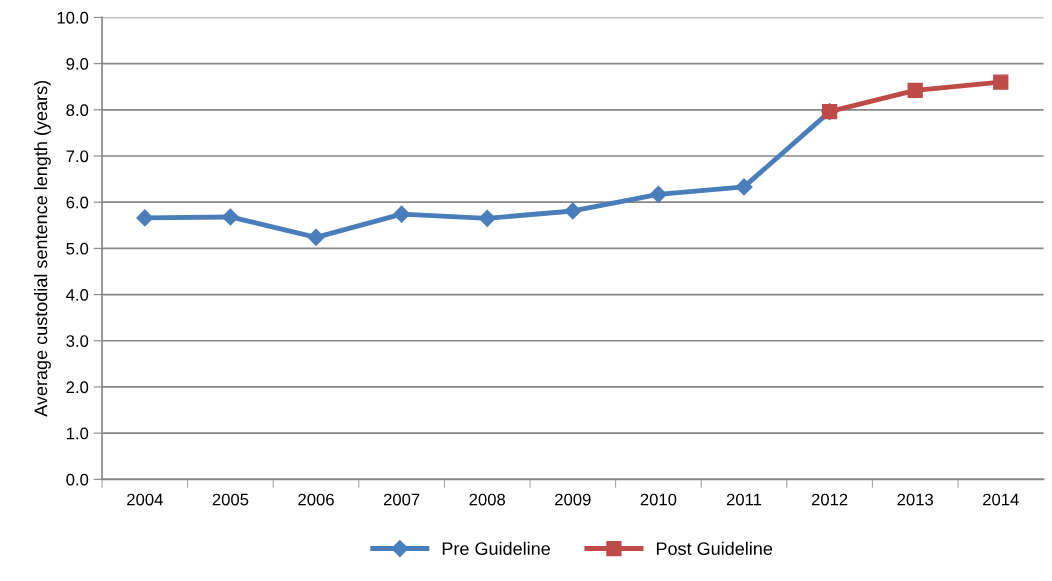 The height and width of the screenshot is (581, 1052). What do you see at coordinates (829, 499) in the screenshot?
I see `x-tick-label: 2012` at bounding box center [829, 499].